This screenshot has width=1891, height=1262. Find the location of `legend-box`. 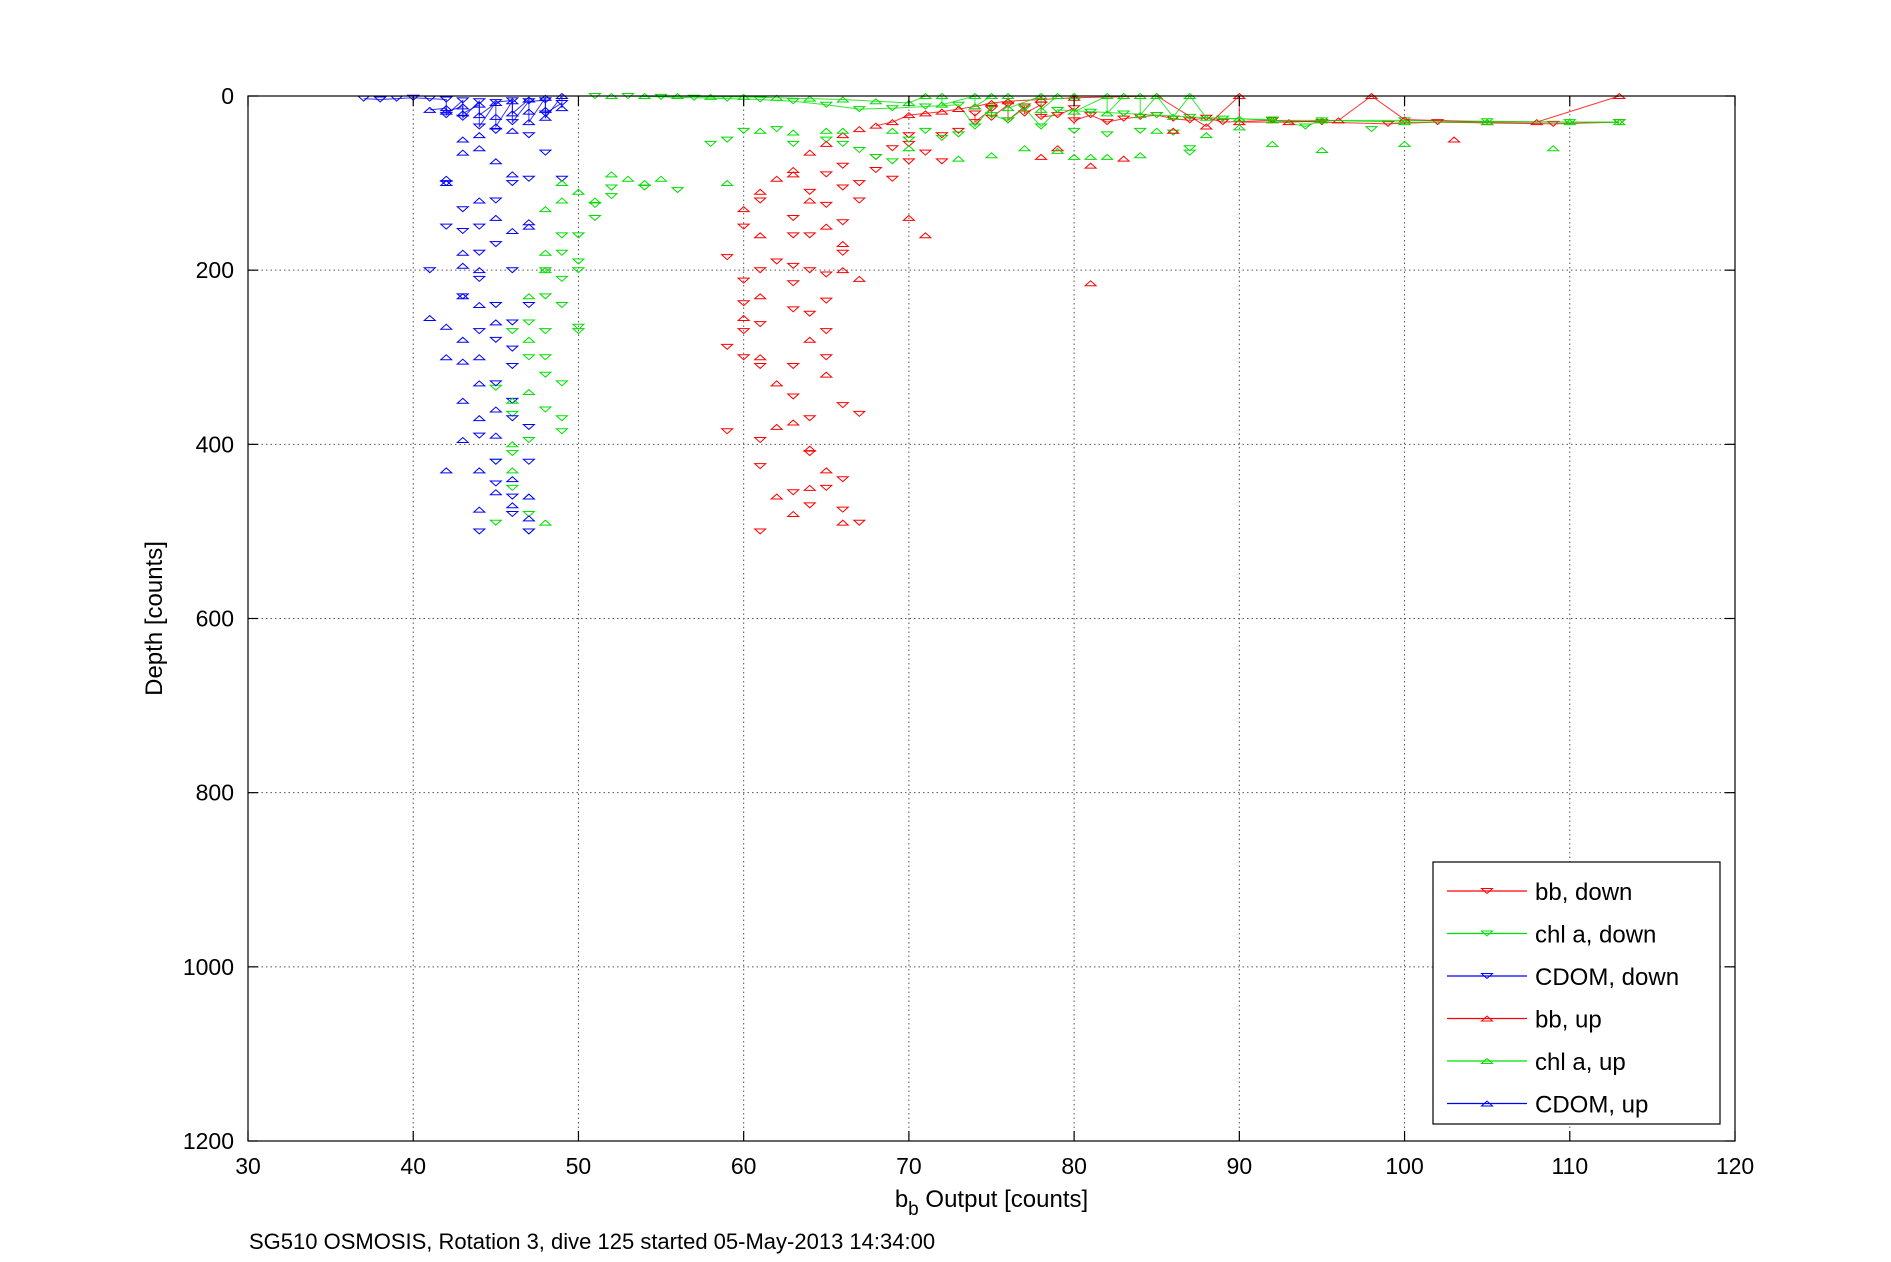

legend-box is located at coordinates (1576, 993).